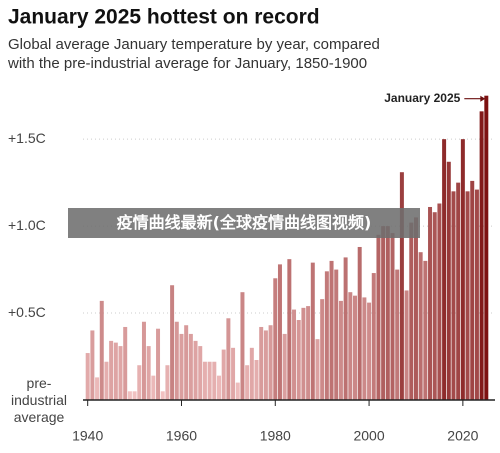 The height and width of the screenshot is (453, 500). What do you see at coordinates (27, 225) in the screenshot?
I see `y-tick-label: +1.0C` at bounding box center [27, 225].